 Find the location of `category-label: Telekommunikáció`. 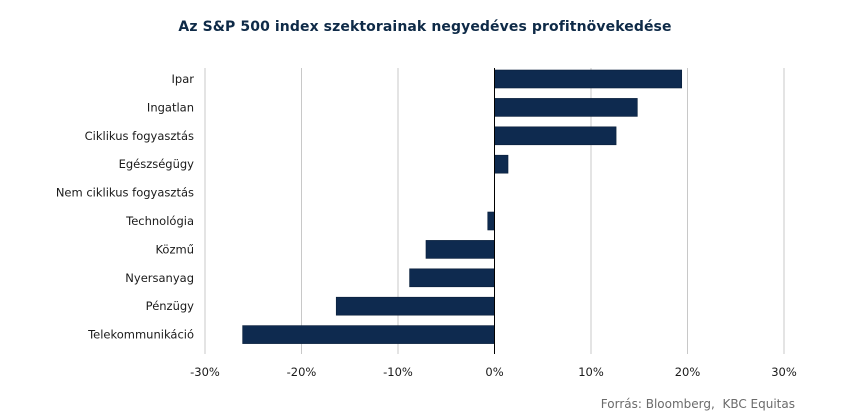

category-label: Telekommunikáció is located at coordinates (140, 335).